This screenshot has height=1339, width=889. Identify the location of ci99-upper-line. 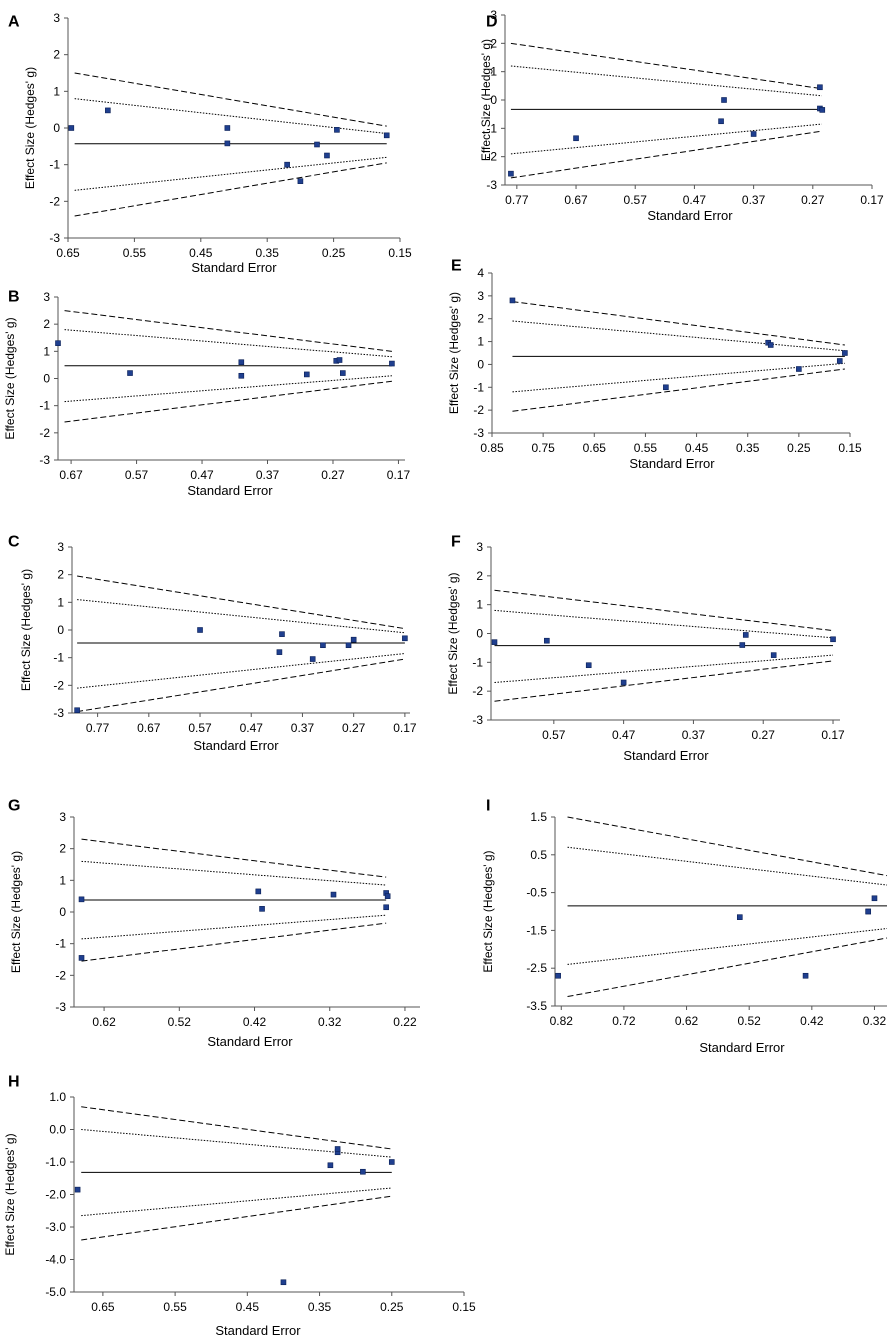
(236, 1128).